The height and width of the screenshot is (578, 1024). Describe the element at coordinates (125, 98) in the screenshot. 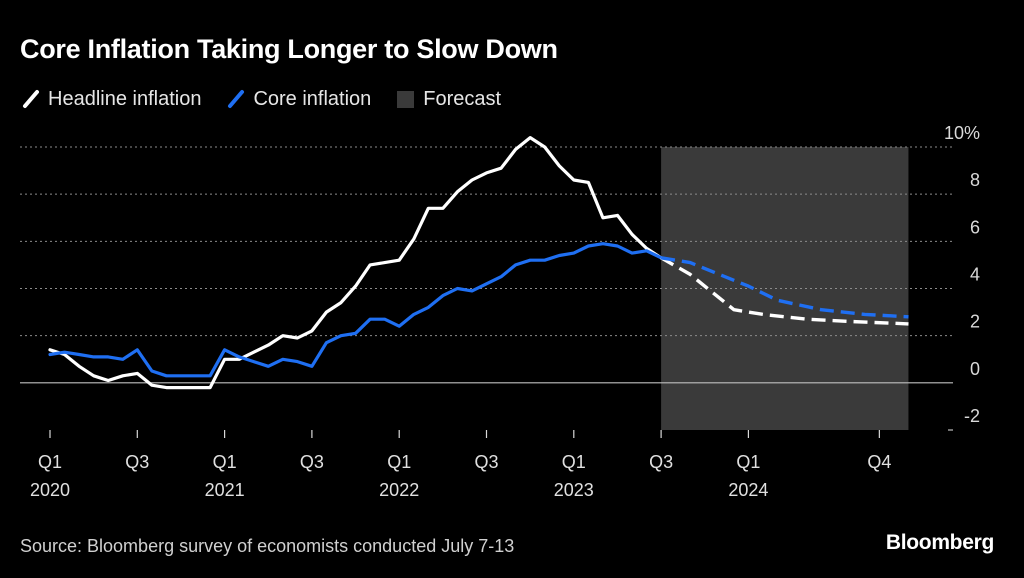

I see `legend-label-headline: Headline inflation` at that location.